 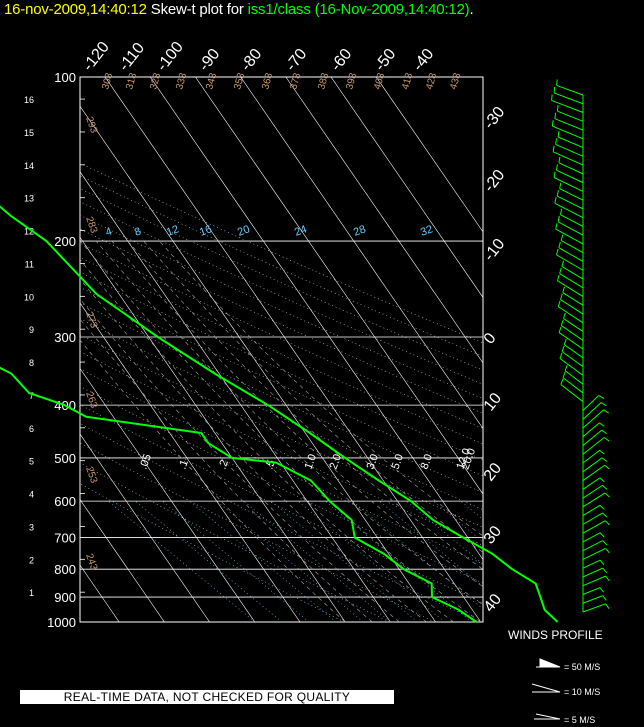 I want to click on mixing-ratio-label: 28, so click(x=360, y=230).